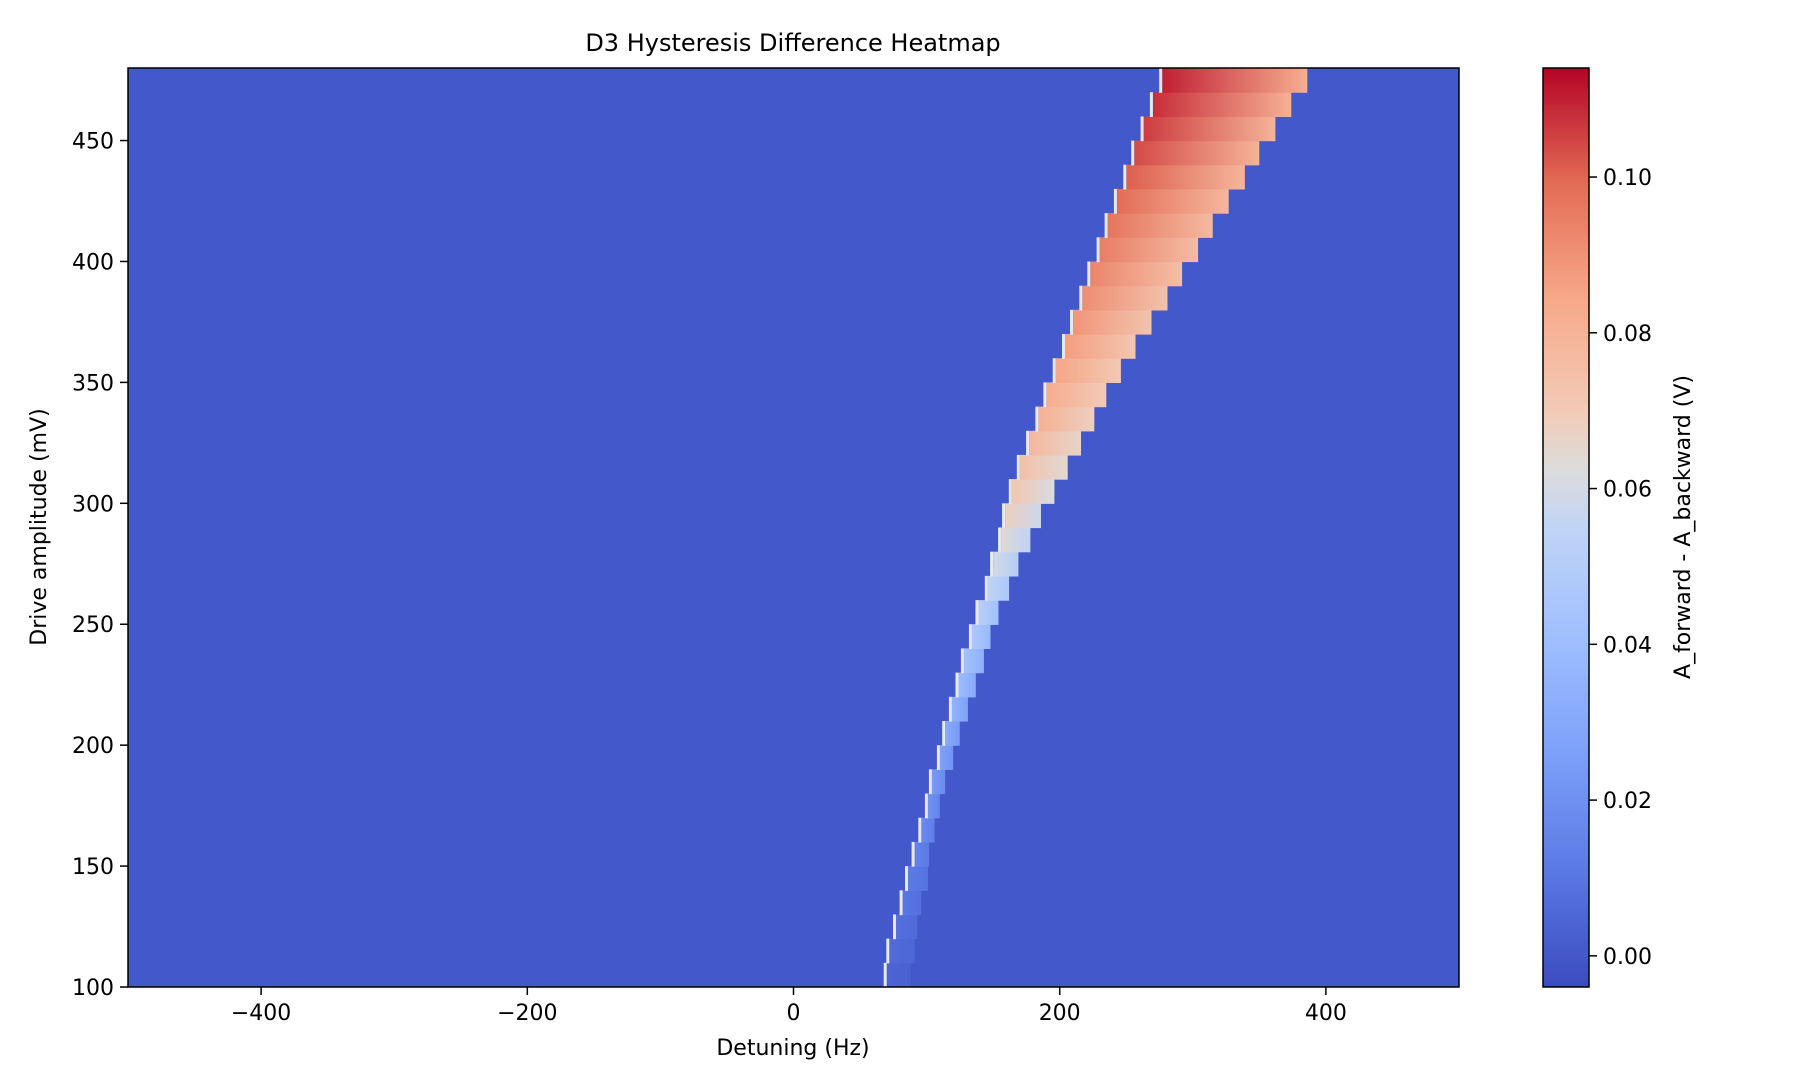 The image size is (1800, 1080). Describe the element at coordinates (93, 746) in the screenshot. I see `y-tick-label: 200` at that location.